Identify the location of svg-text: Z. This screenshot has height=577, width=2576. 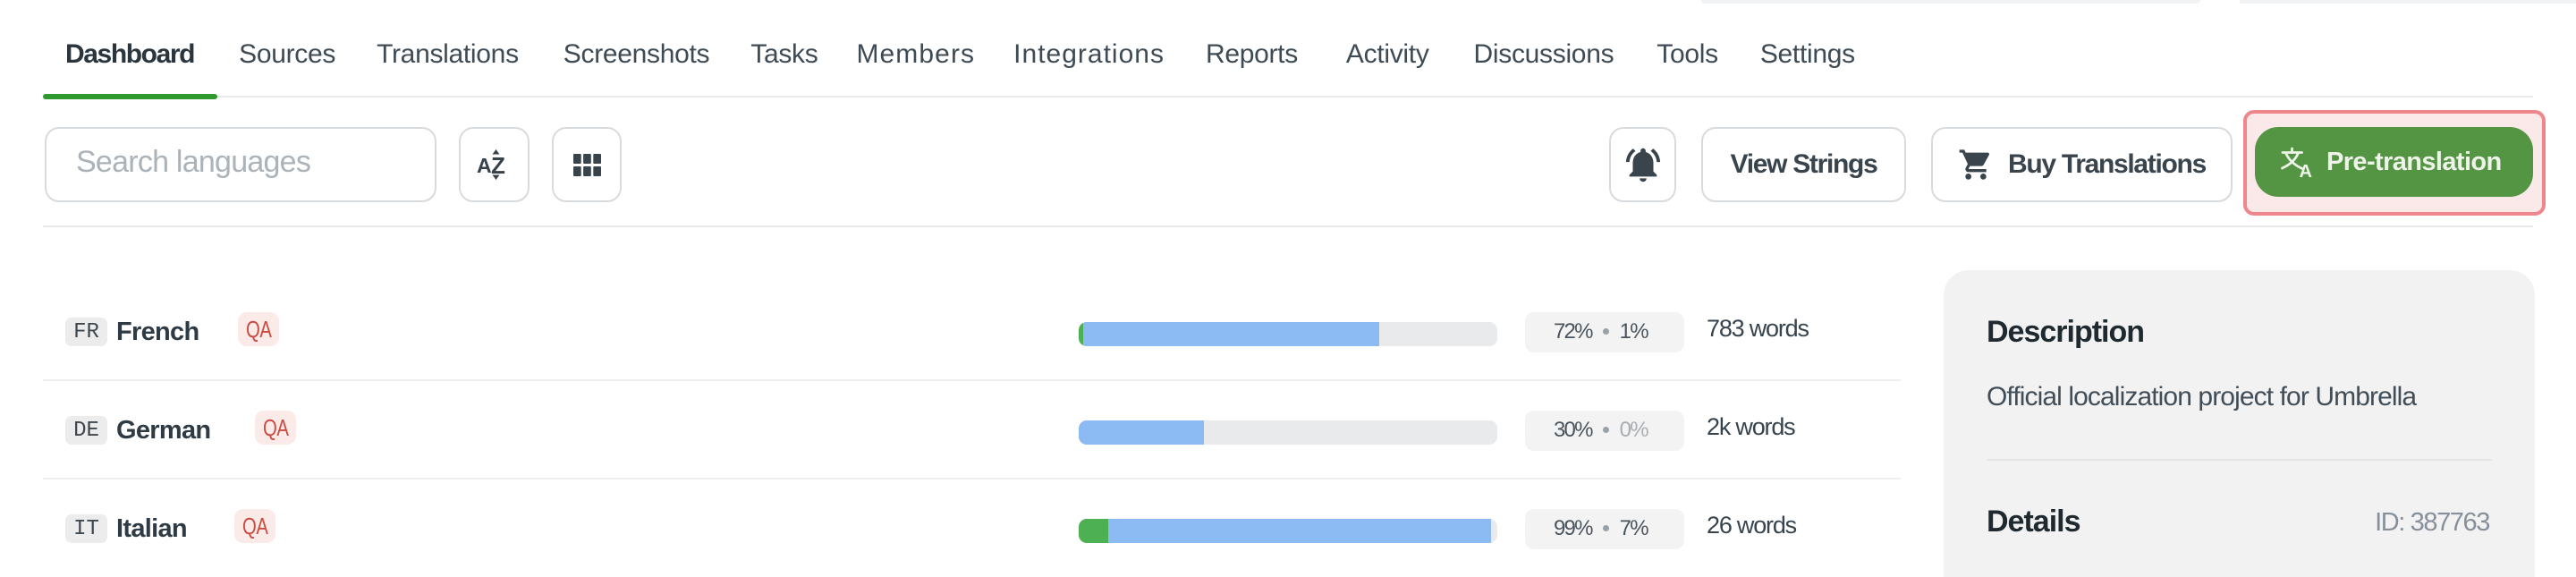
(498, 165).